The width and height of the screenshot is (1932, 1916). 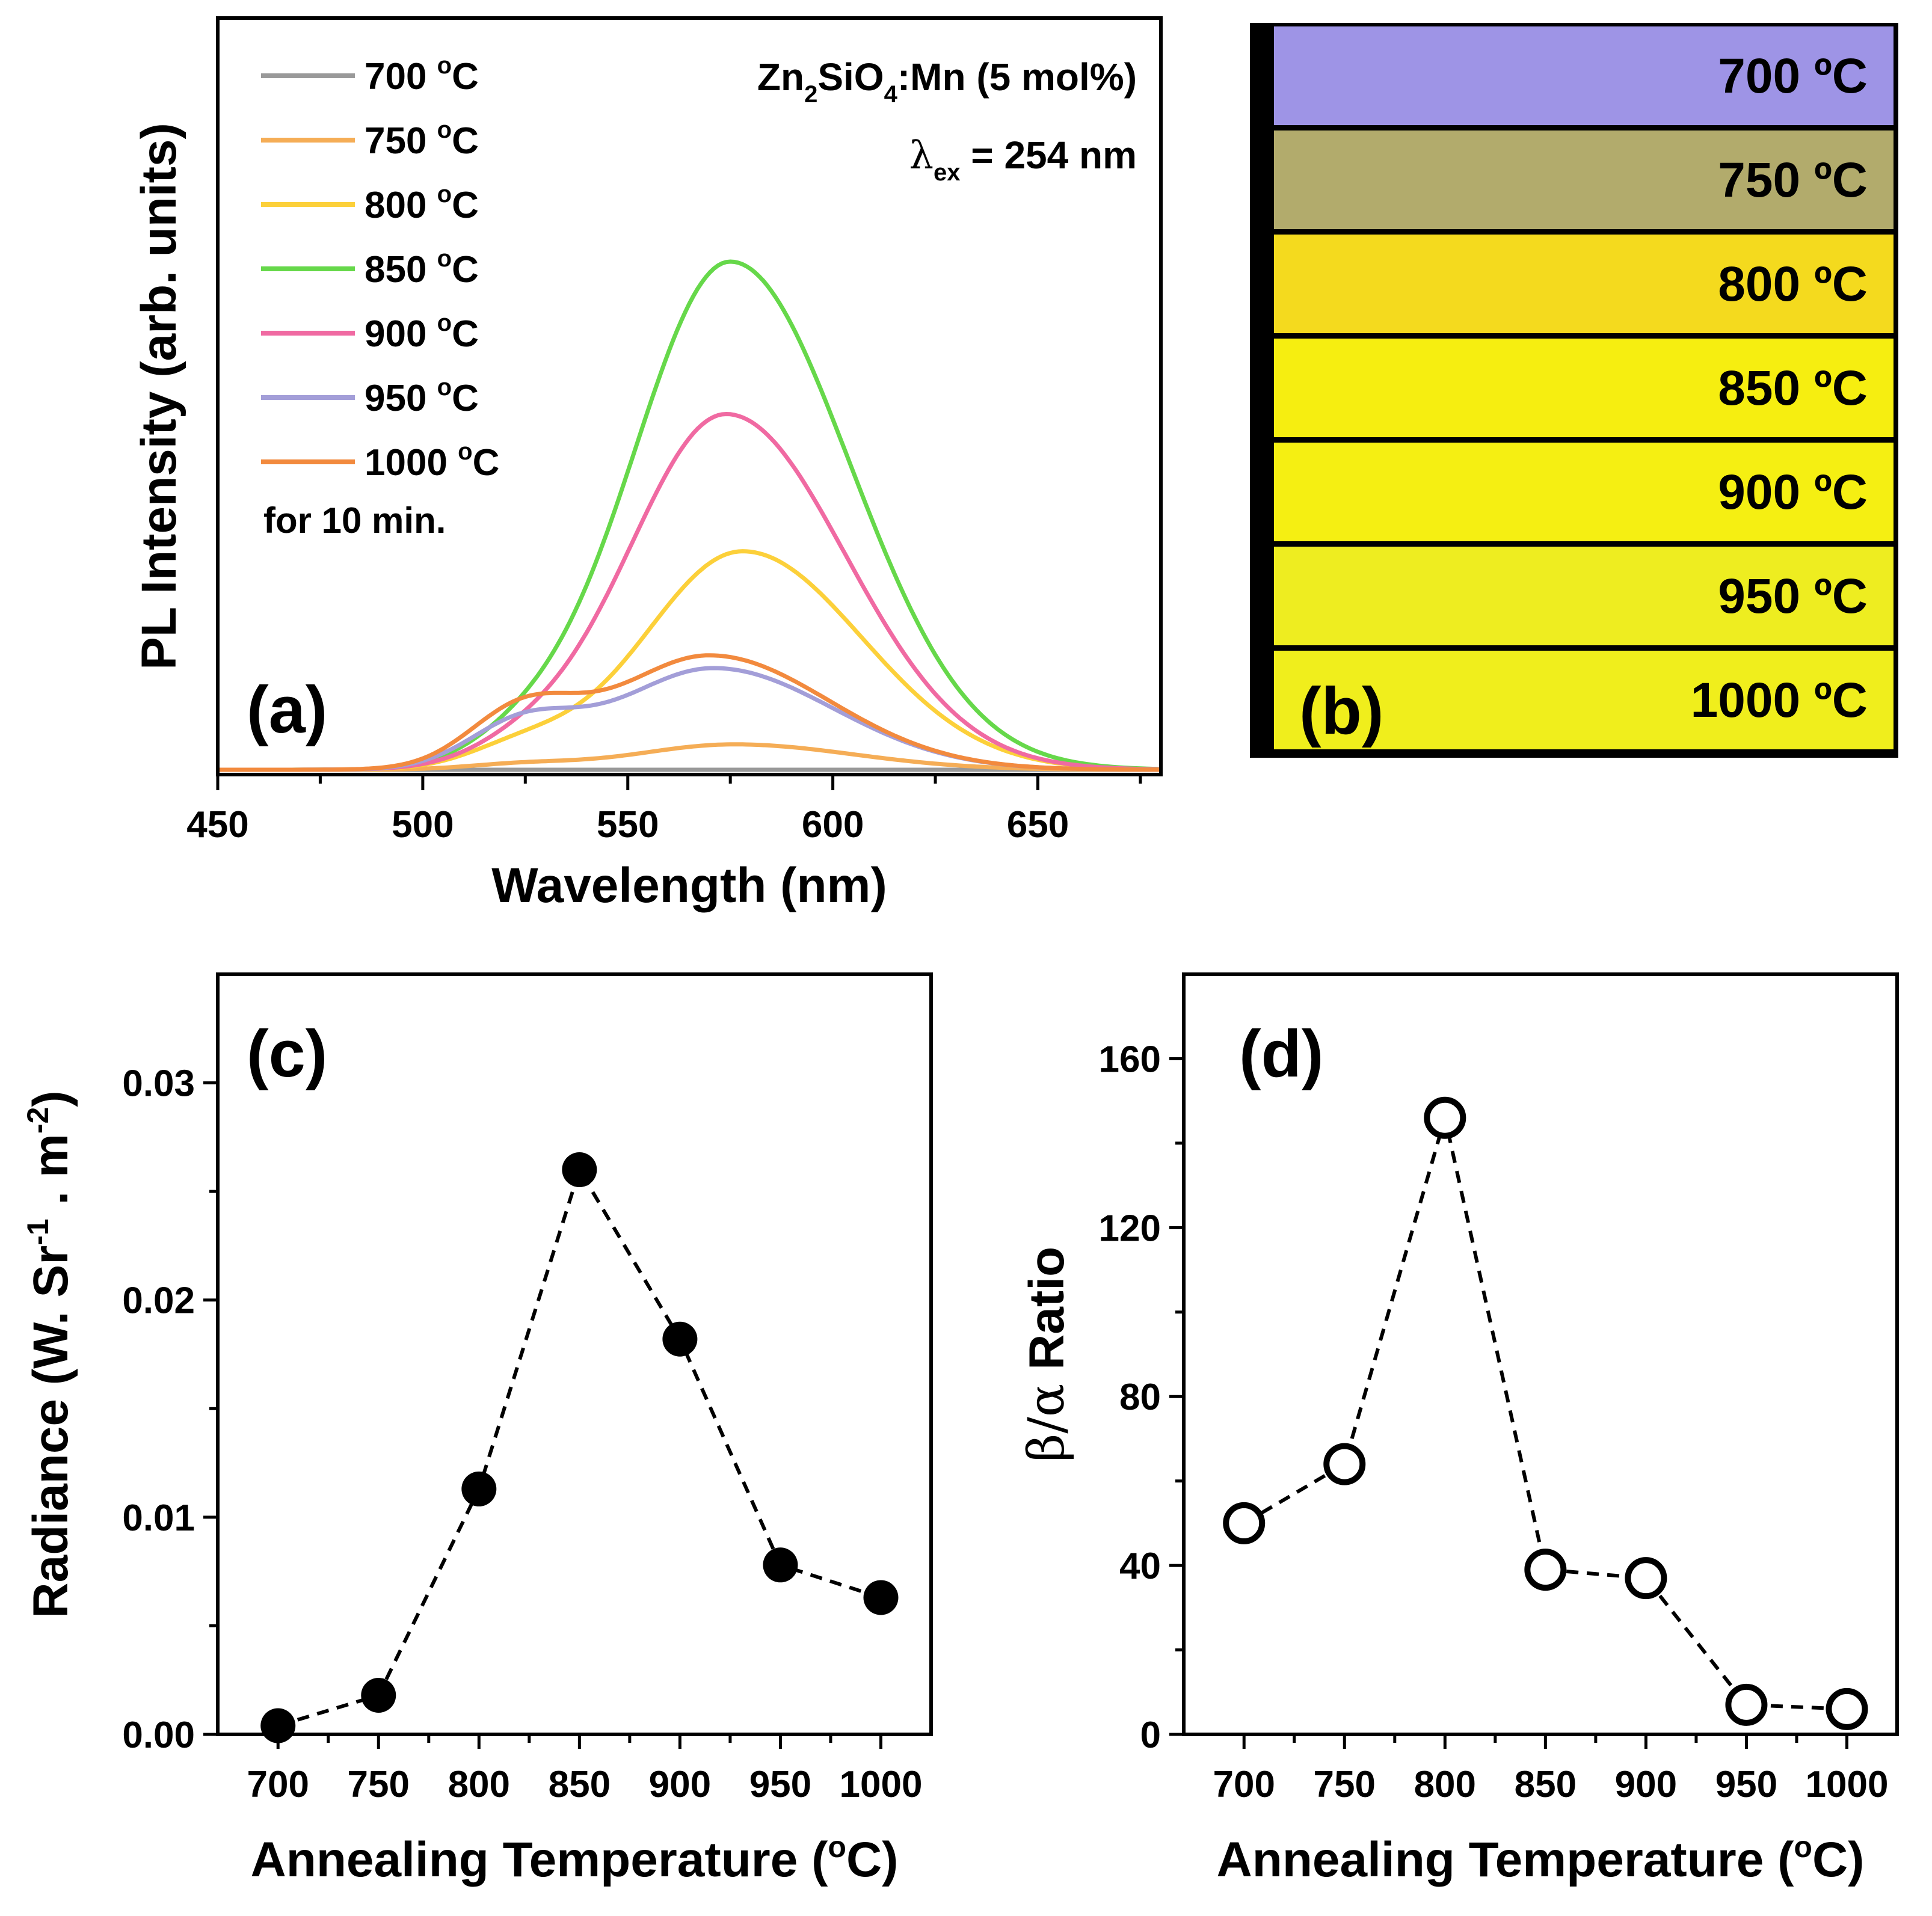 What do you see at coordinates (49, 1354) in the screenshot?
I see `panel-c-ylabel: Radiance (W. Sr-1 . m-2)` at bounding box center [49, 1354].